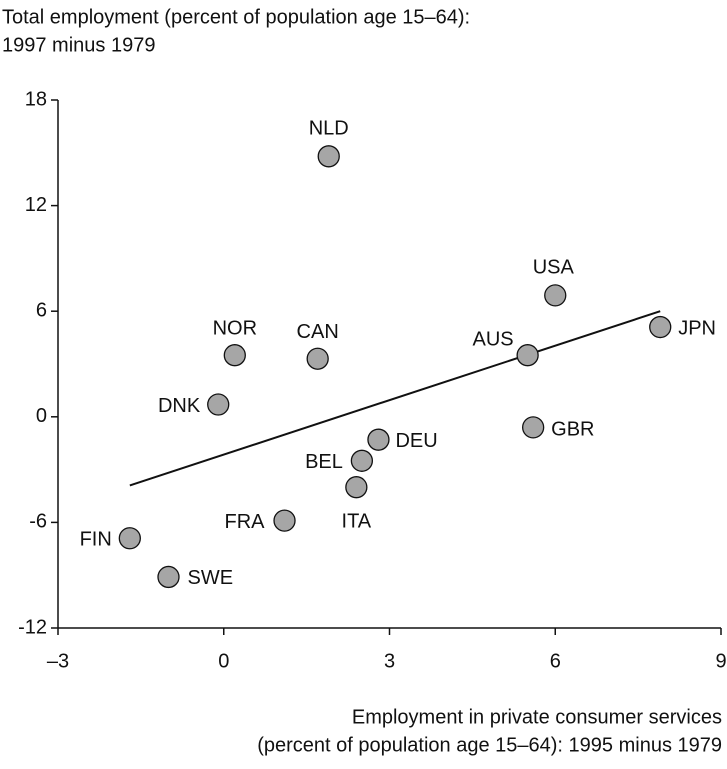  What do you see at coordinates (416, 441) in the screenshot?
I see `point-label: DEU` at bounding box center [416, 441].